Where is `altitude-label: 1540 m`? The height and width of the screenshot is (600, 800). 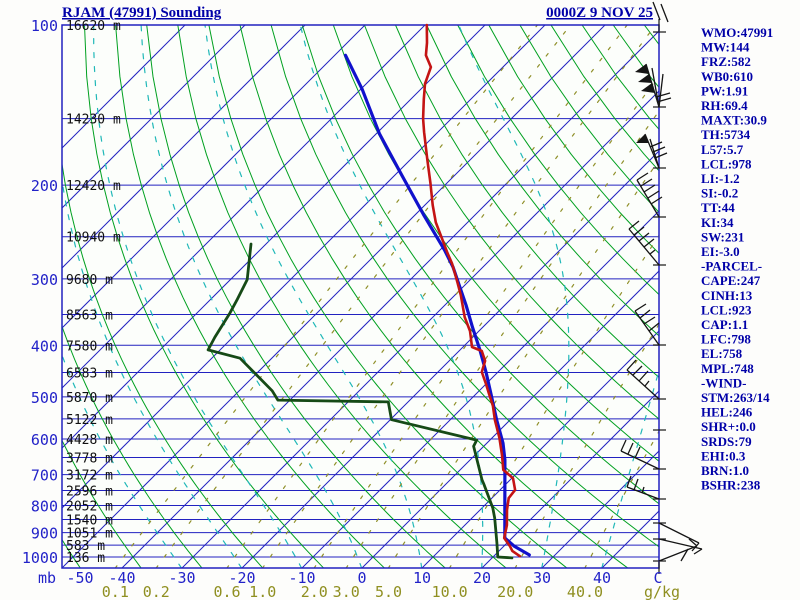
altitude-label: 1540 m is located at coordinates (89, 520).